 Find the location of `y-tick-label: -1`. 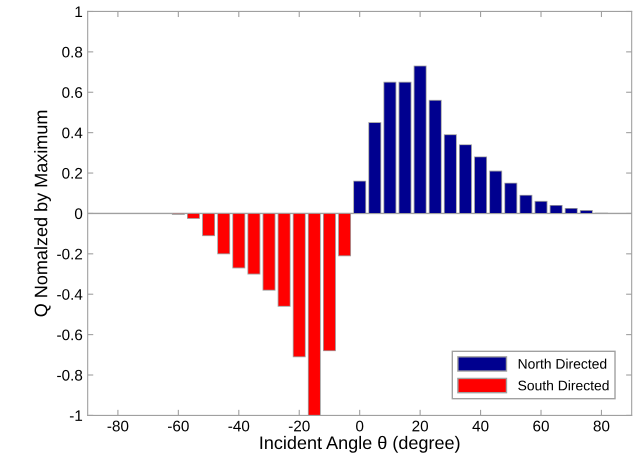

y-tick-label: -1 is located at coordinates (76, 415).